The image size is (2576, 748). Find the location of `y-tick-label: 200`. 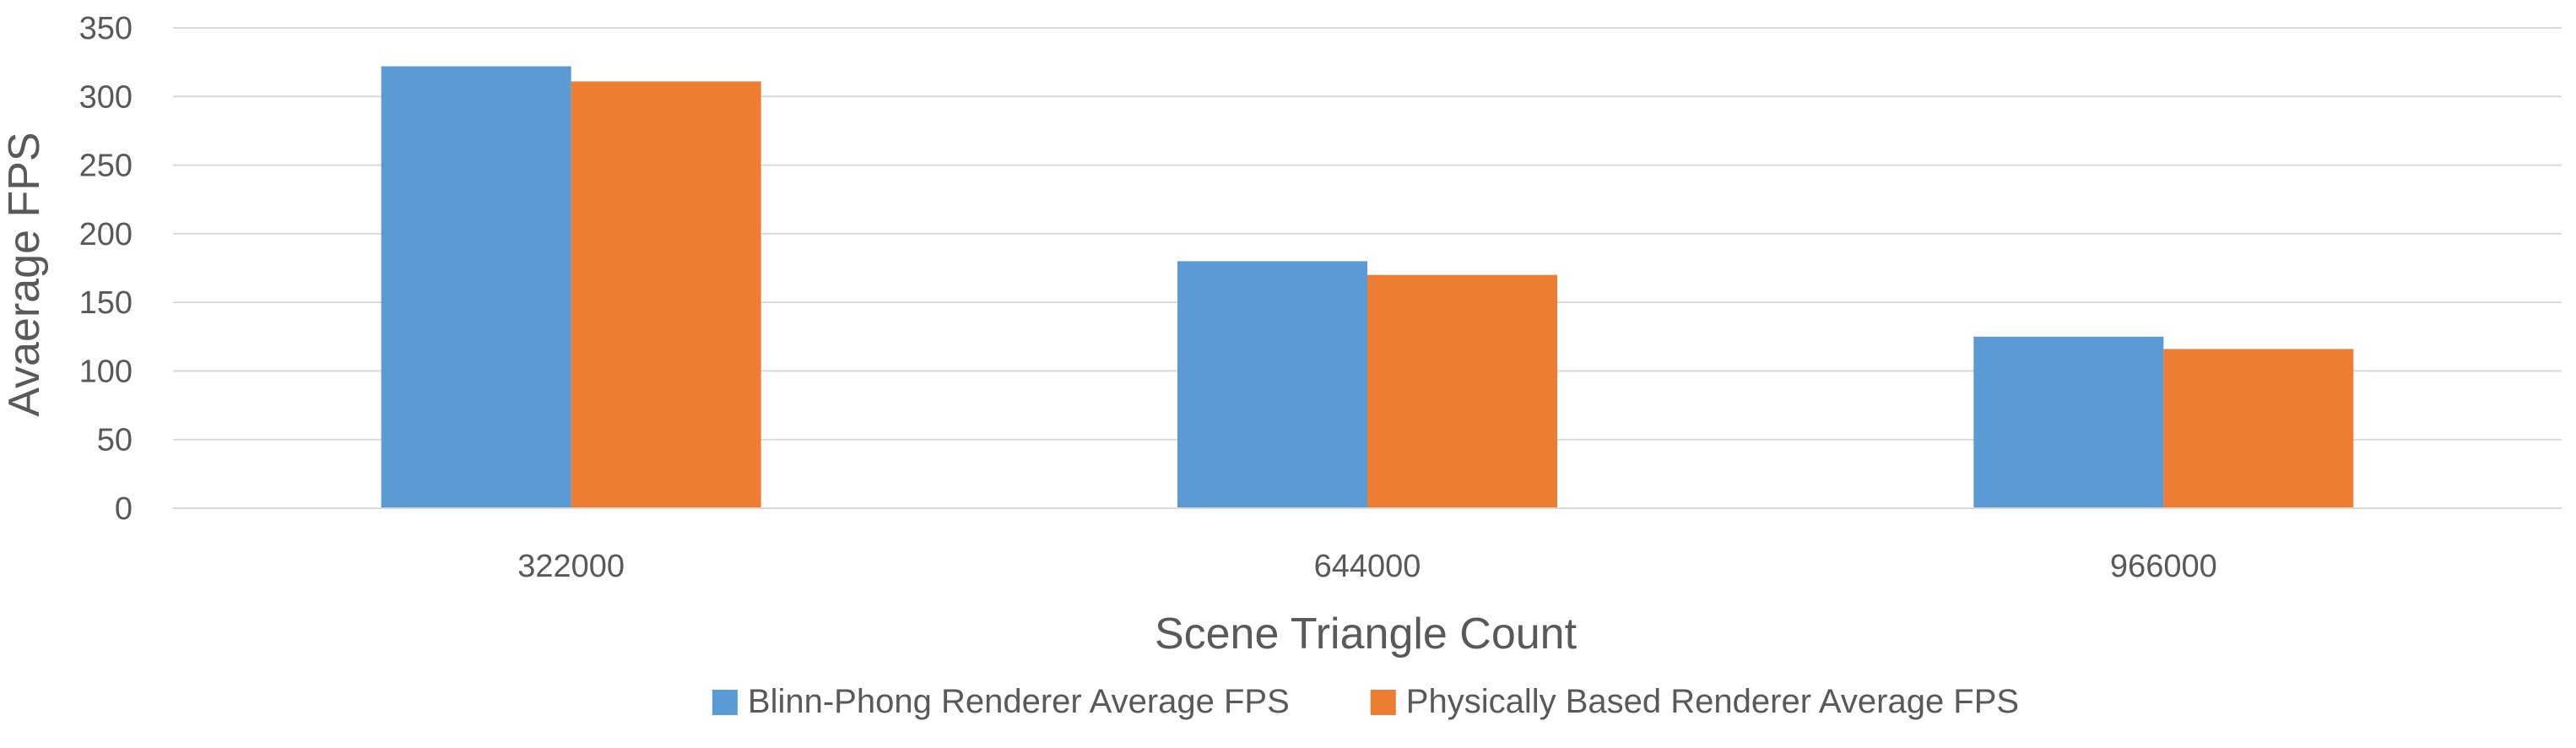

y-tick-label: 200 is located at coordinates (106, 235).